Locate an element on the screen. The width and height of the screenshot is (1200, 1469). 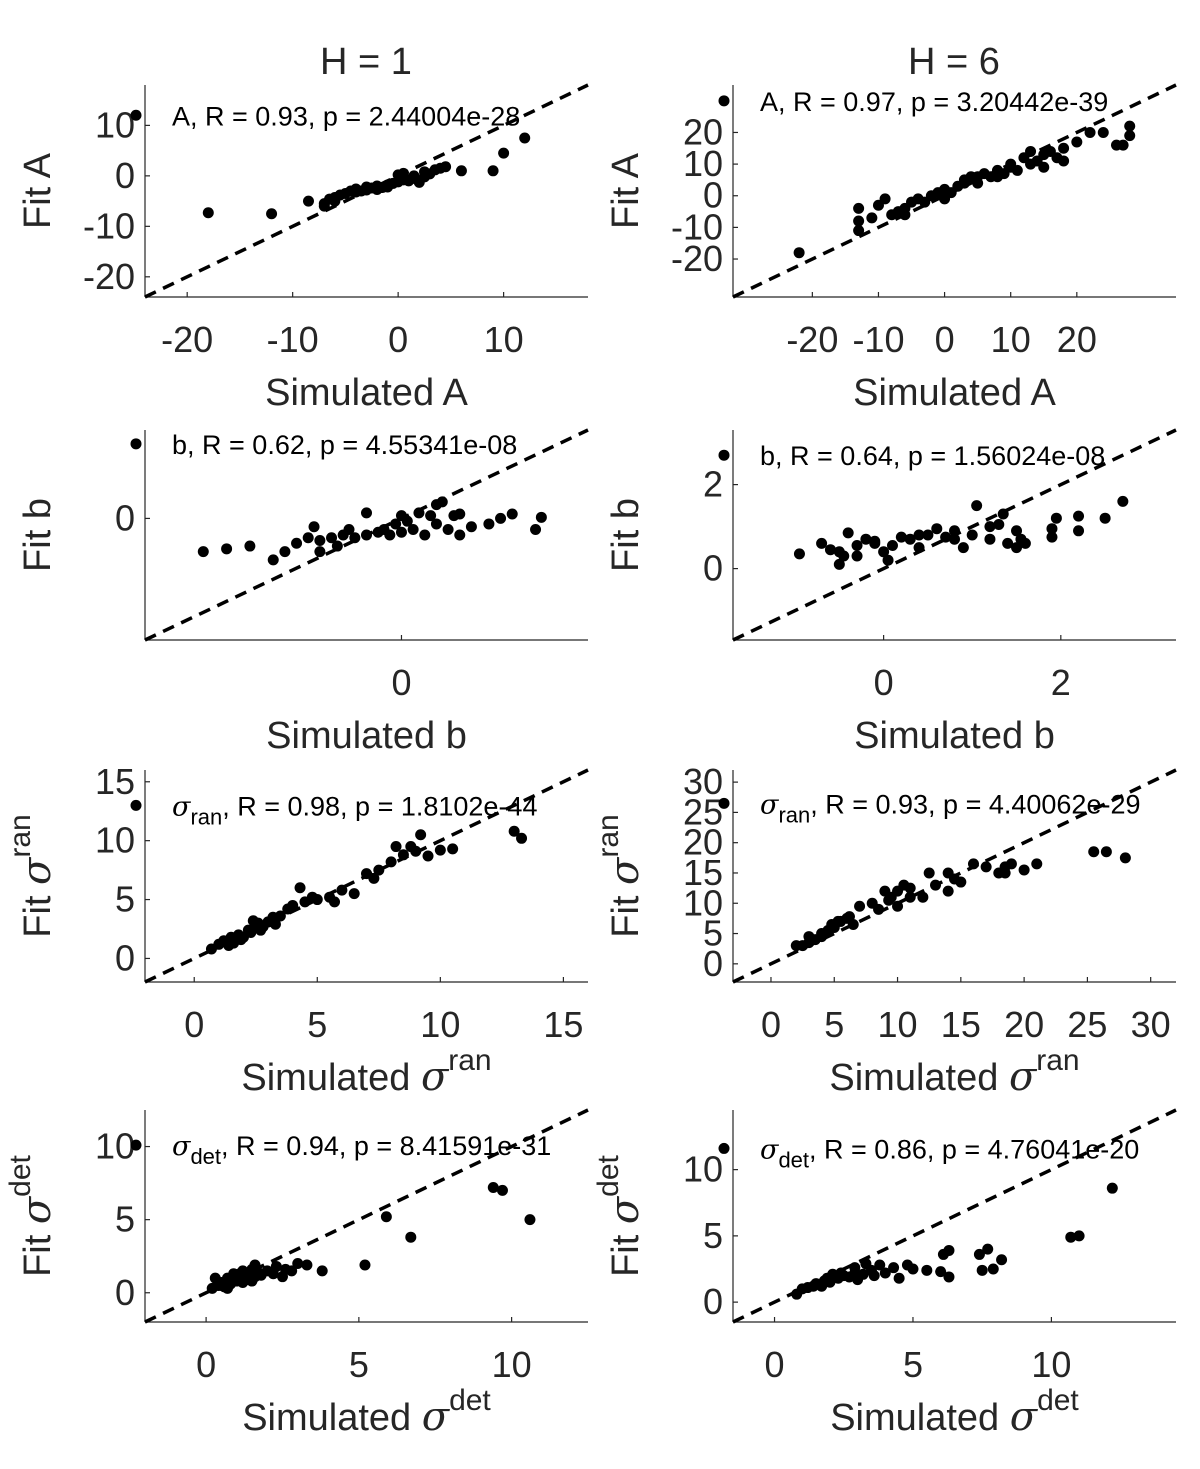
annotation-stats: , R = 0.86, p = 4.76041e-20 is located at coordinates (974, 1149).